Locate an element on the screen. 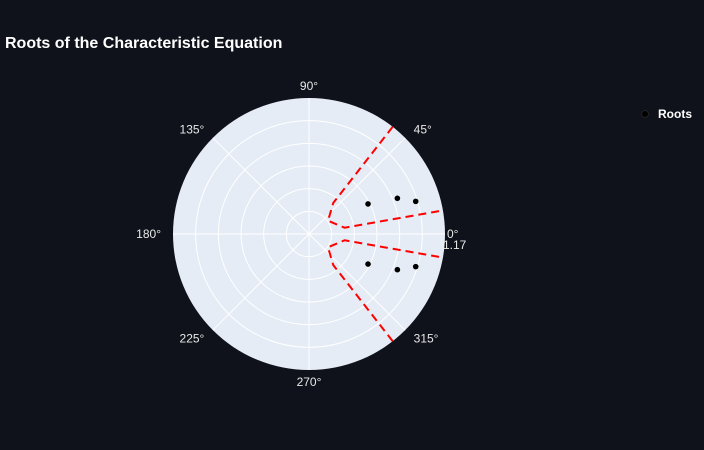 The height and width of the screenshot is (450, 704). radial-tick-label: 1.17 is located at coordinates (455, 245).